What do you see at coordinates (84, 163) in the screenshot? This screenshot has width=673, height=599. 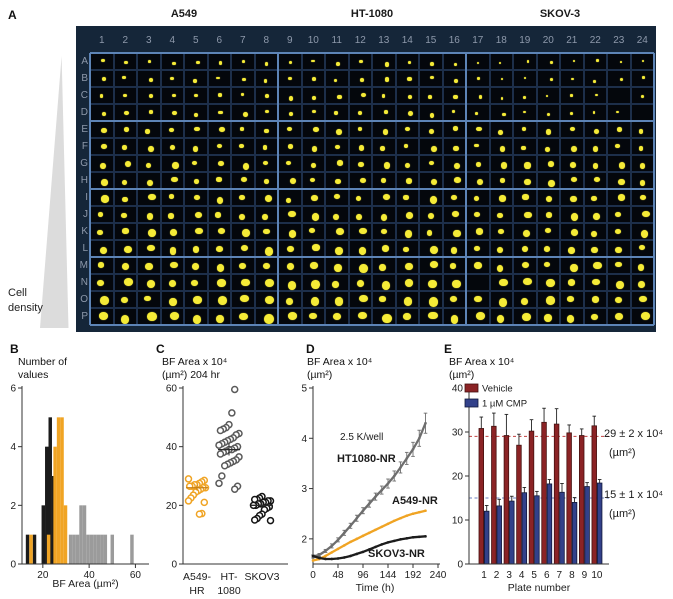 I see `plate-row-label: G` at bounding box center [84, 163].